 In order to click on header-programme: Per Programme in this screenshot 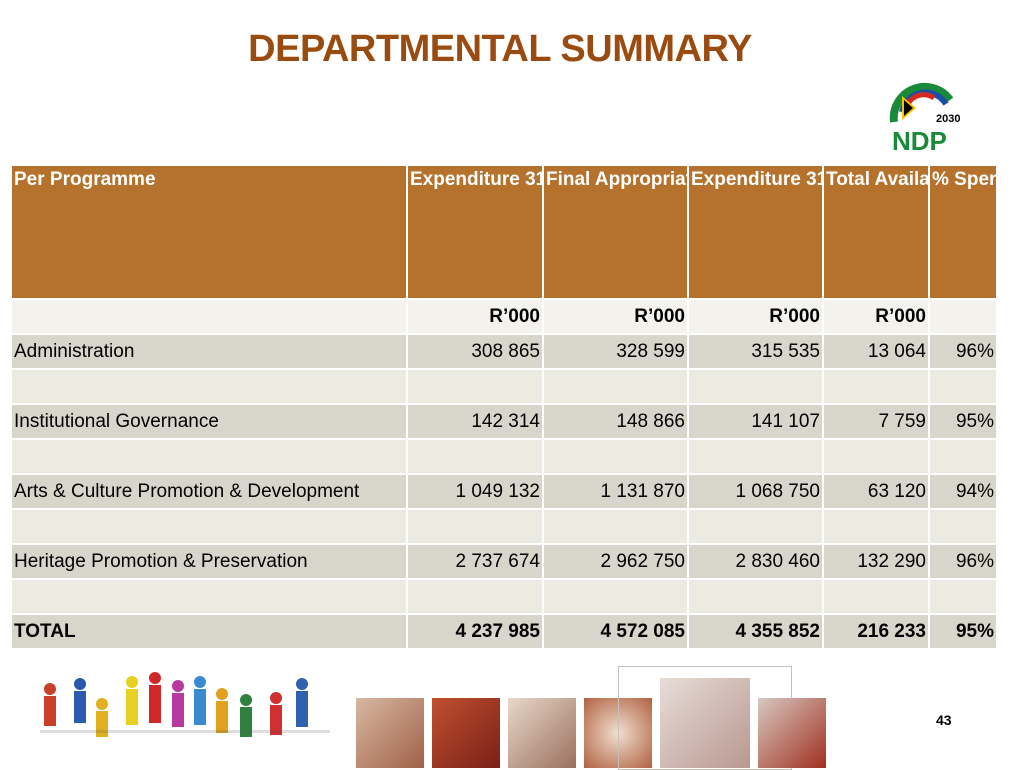, I will do `click(210, 232)`.